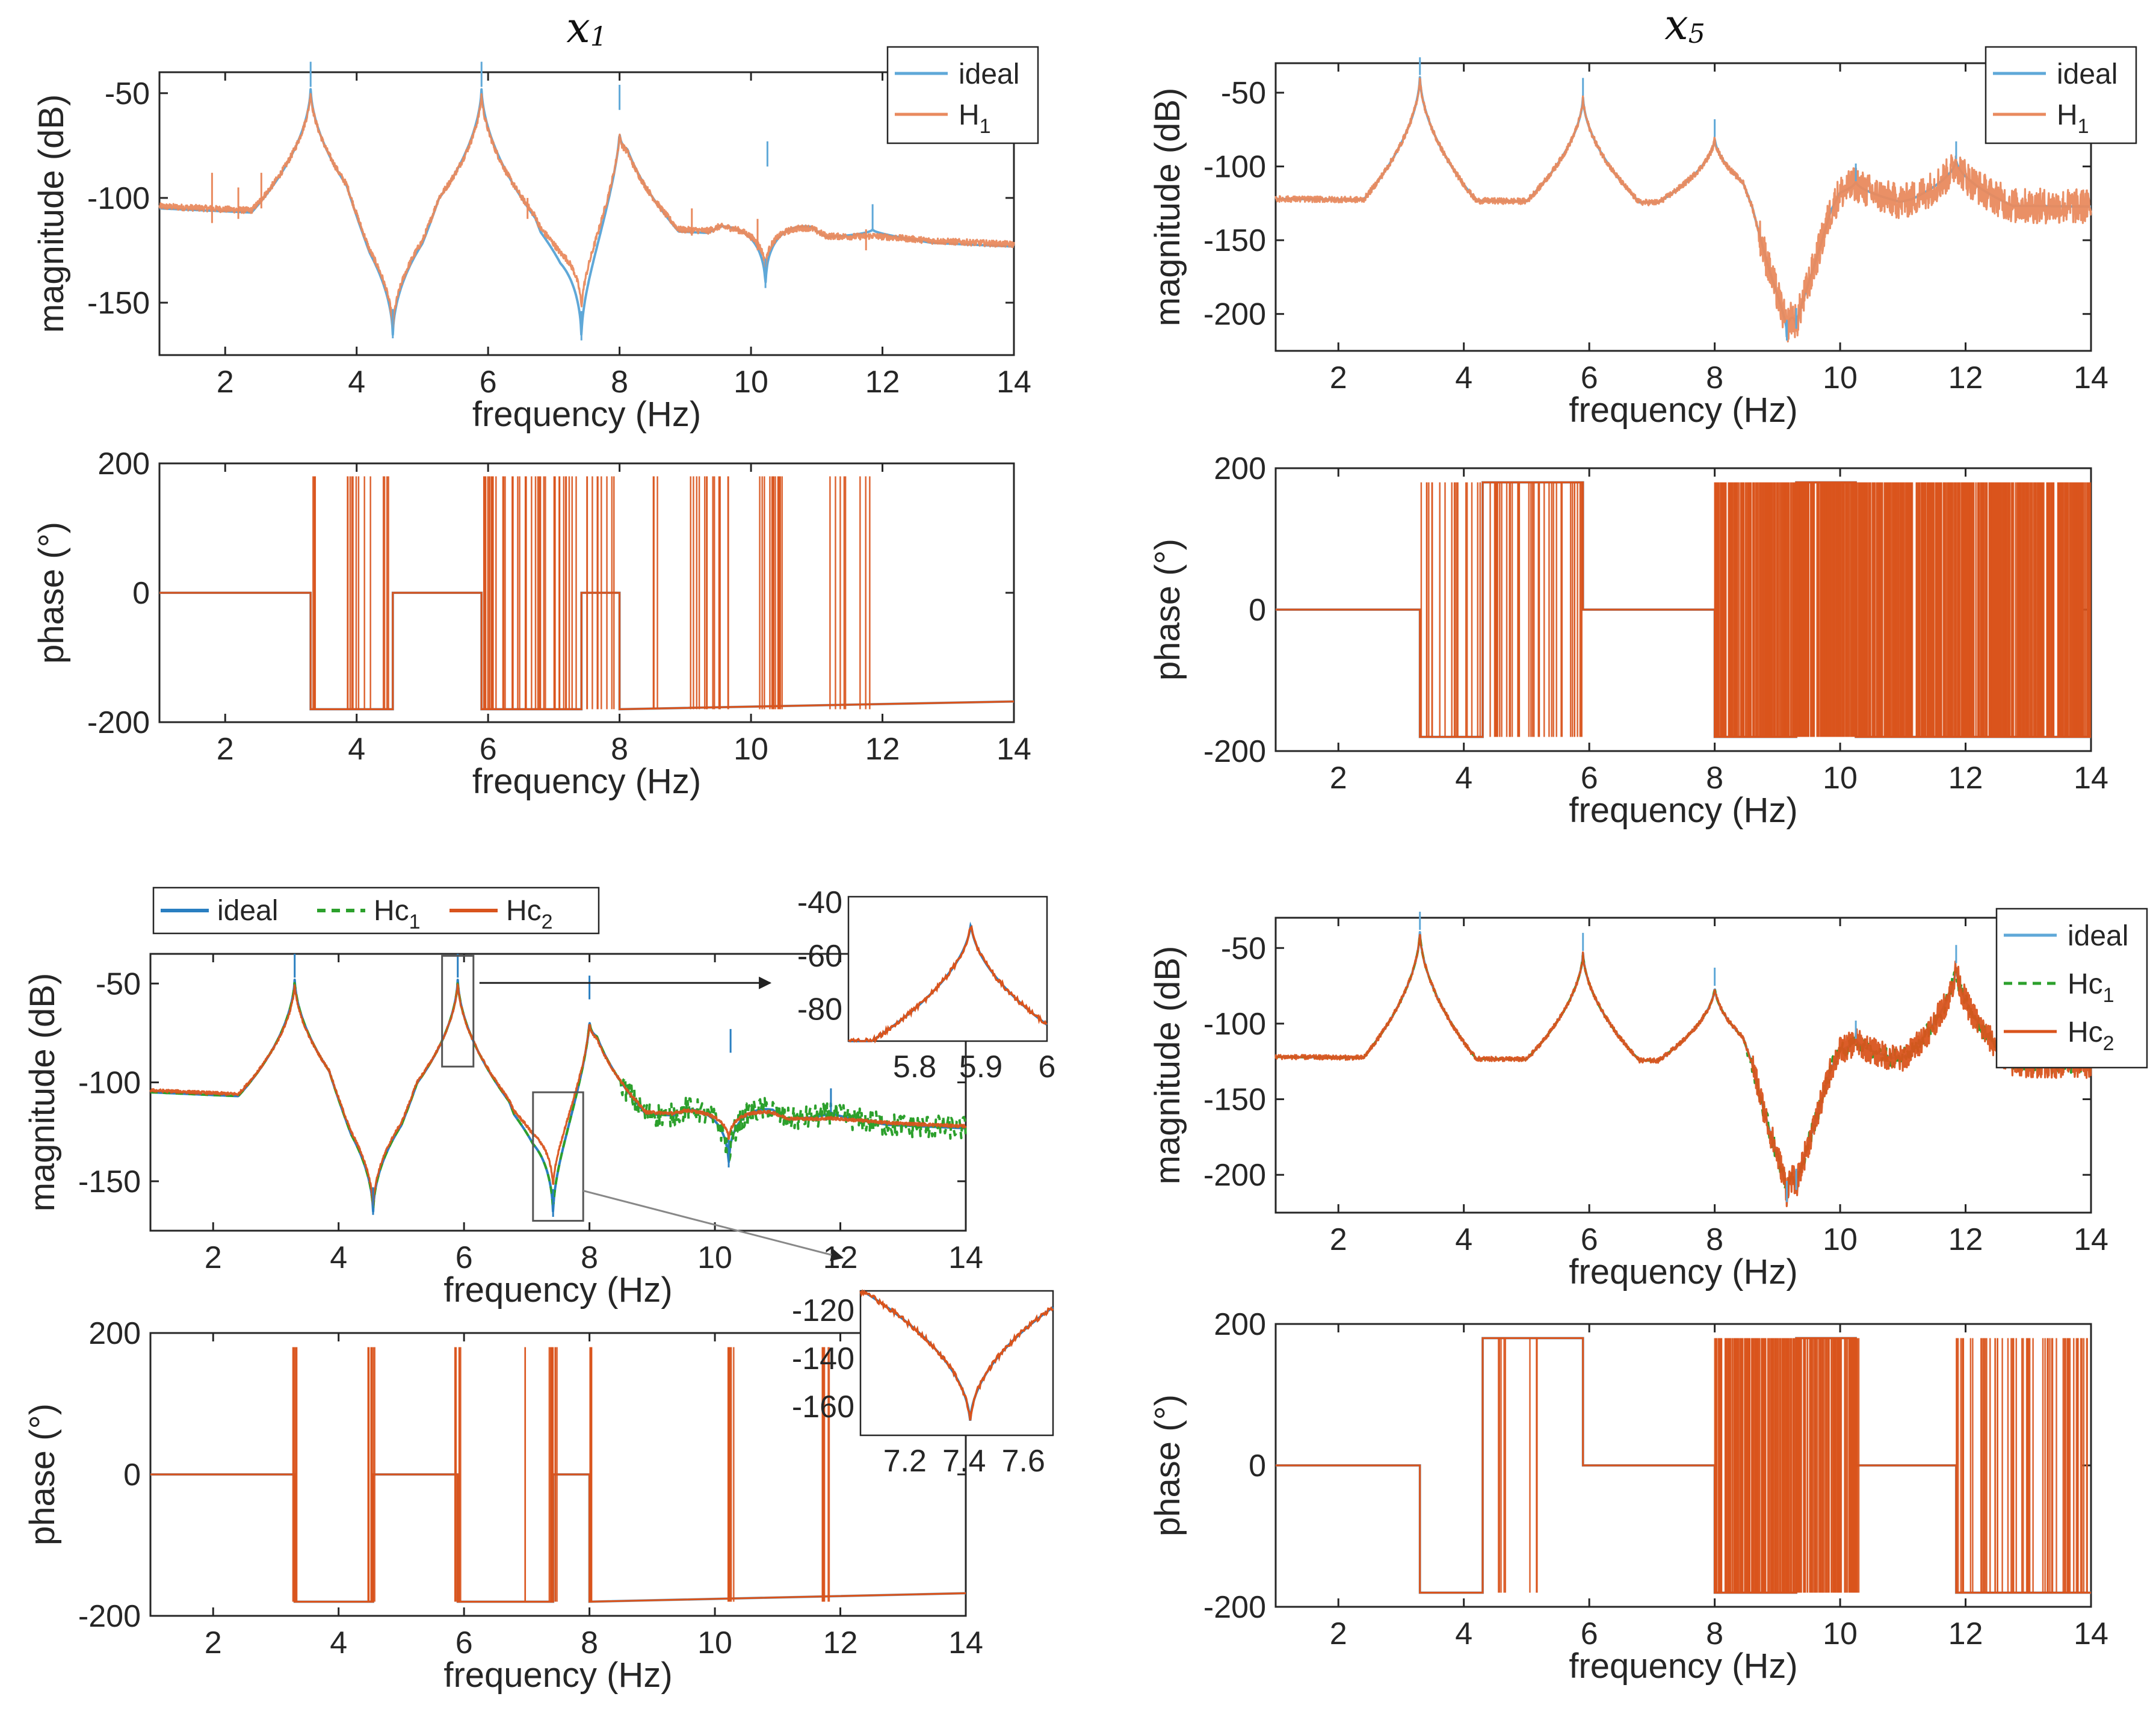 This screenshot has width=2156, height=1732. Describe the element at coordinates (1684, 24) in the screenshot. I see `column-title-2: x5` at that location.